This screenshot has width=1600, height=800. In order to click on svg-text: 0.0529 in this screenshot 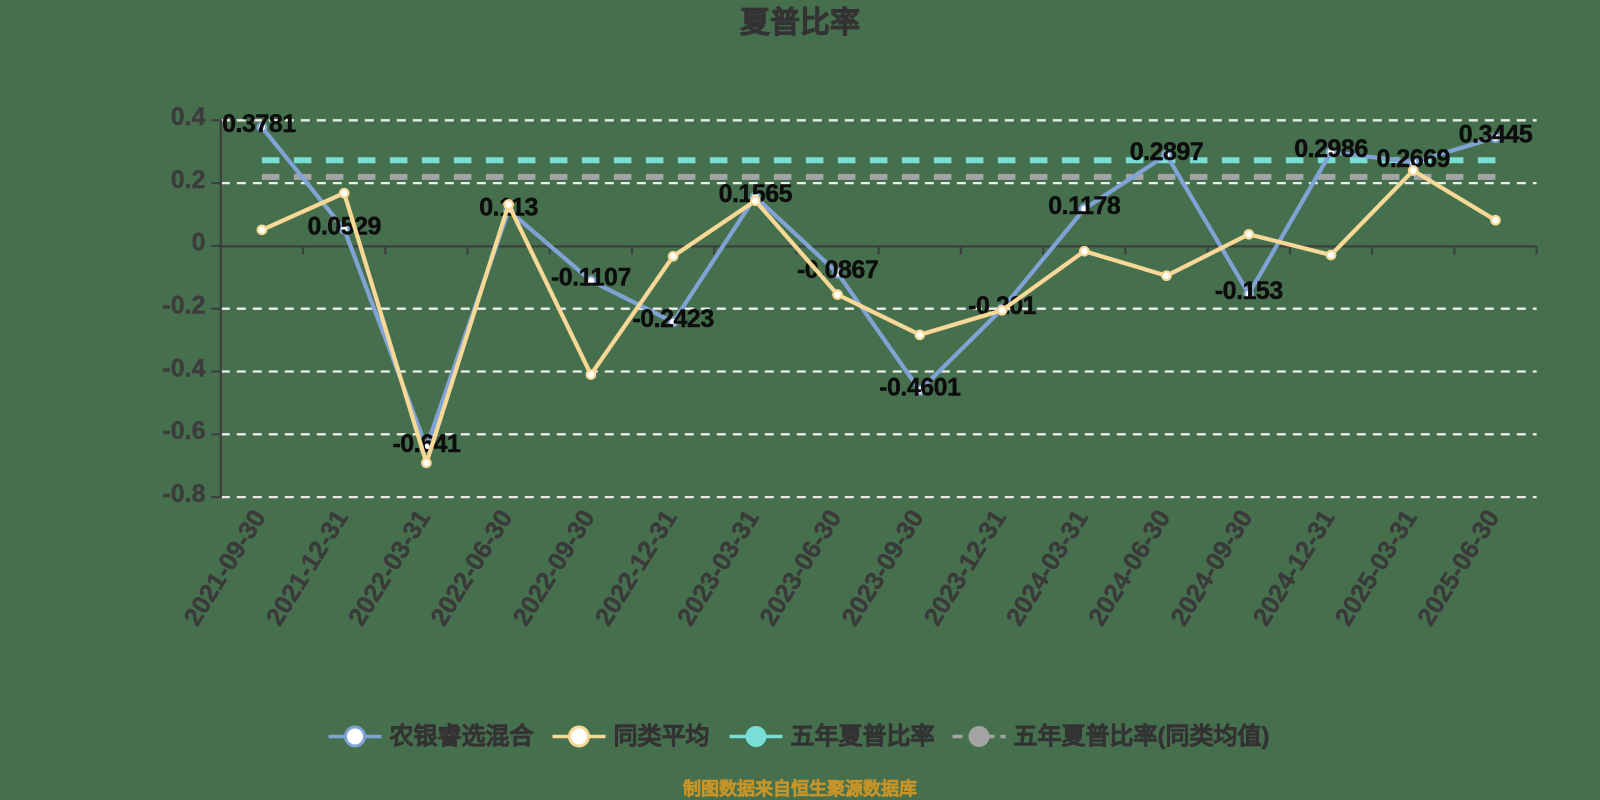, I will do `click(343, 226)`.